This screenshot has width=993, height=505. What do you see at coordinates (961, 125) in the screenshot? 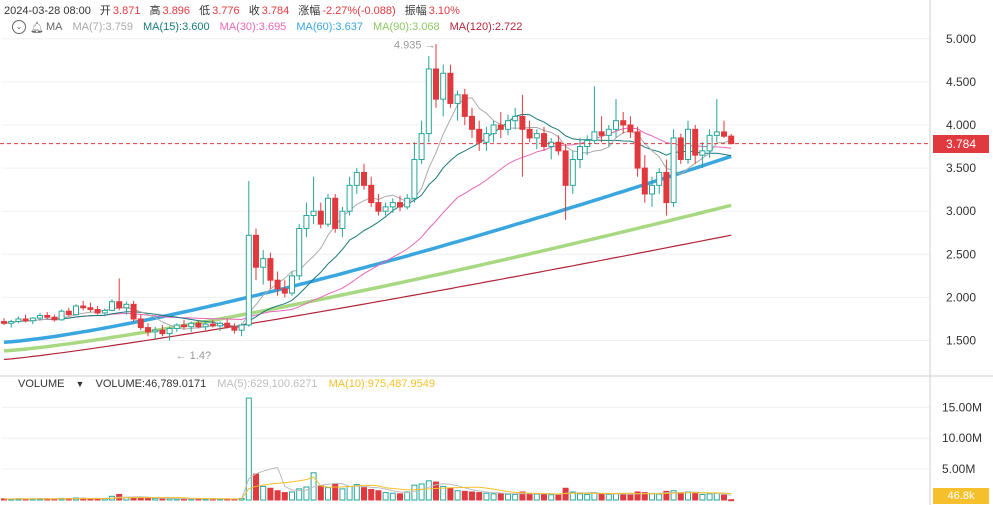
I see `price-tick-label: 4.000` at bounding box center [961, 125].